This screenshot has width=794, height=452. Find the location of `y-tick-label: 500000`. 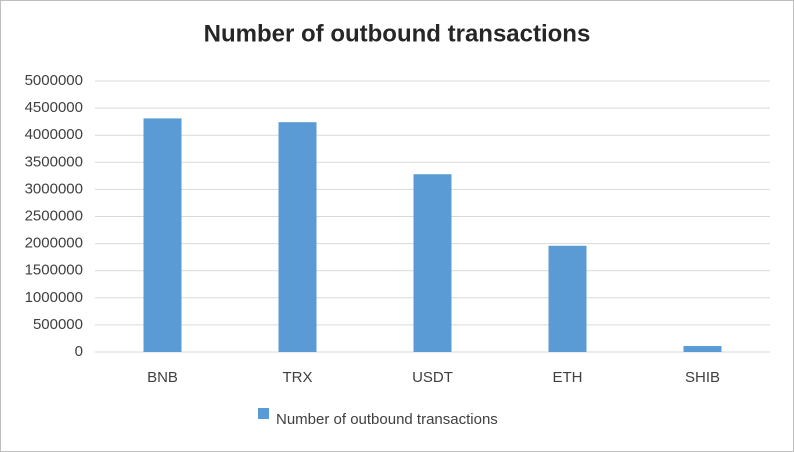

y-tick-label: 500000 is located at coordinates (58, 324).